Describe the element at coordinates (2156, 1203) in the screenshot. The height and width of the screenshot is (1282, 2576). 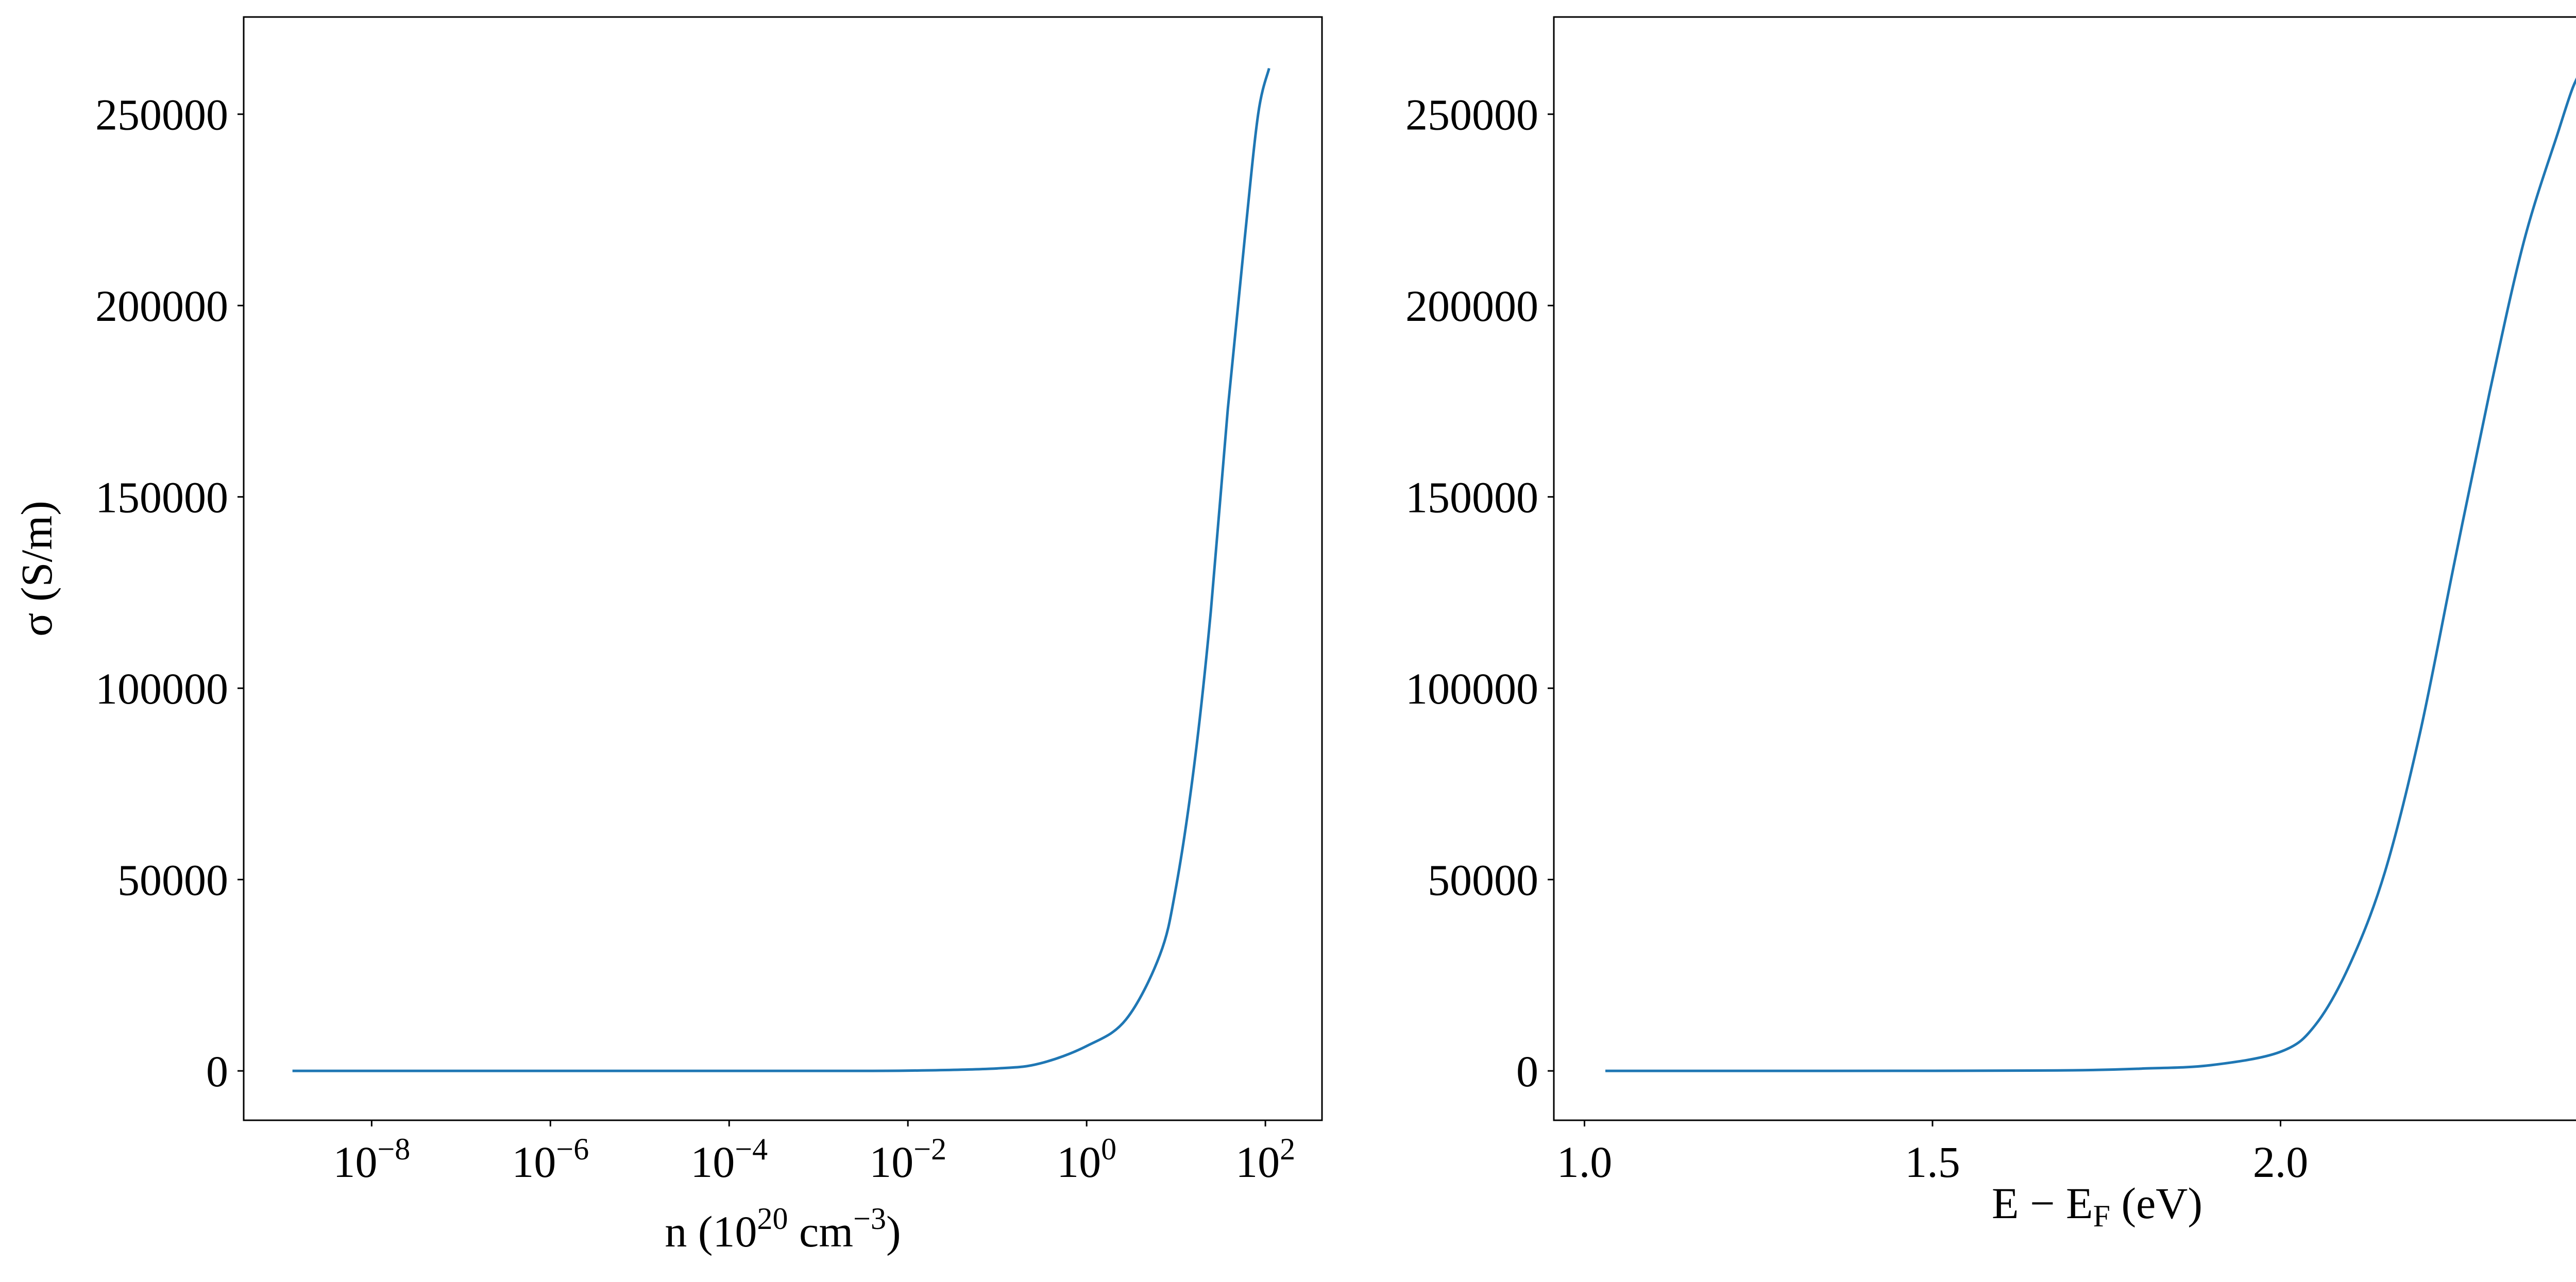
I see `text-part: (eV)` at that location.